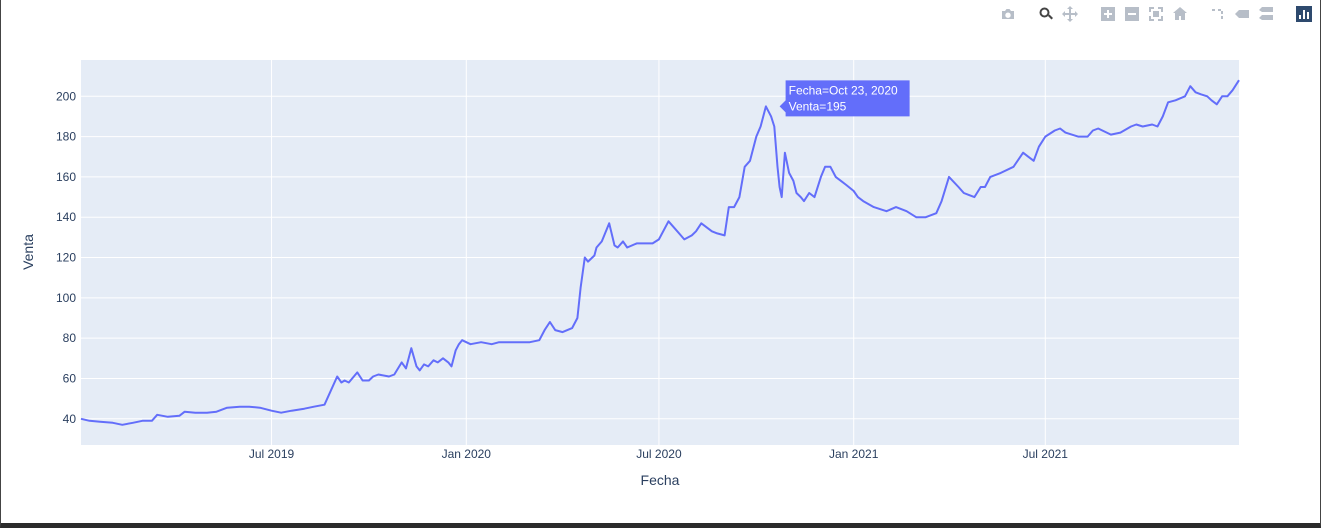 This screenshot has height=529, width=1321. Describe the element at coordinates (66, 217) in the screenshot. I see `y-tick-label: 140` at that location.